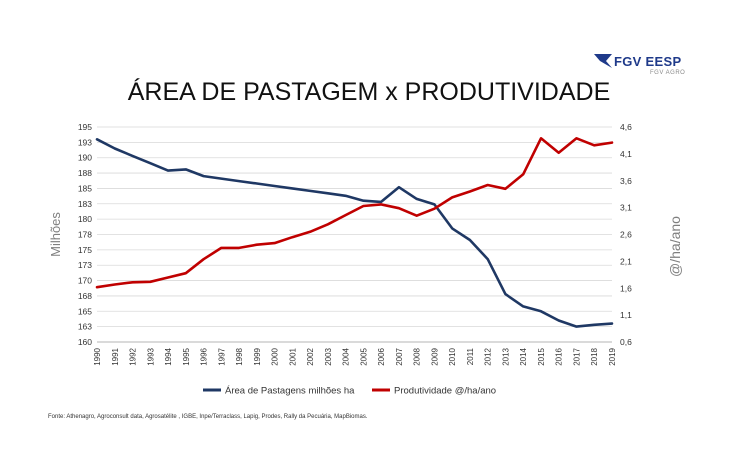 The height and width of the screenshot is (458, 738). Describe the element at coordinates (290, 391) in the screenshot. I see `legend-item-area-label: Área de Pastagens milhões ha` at that location.